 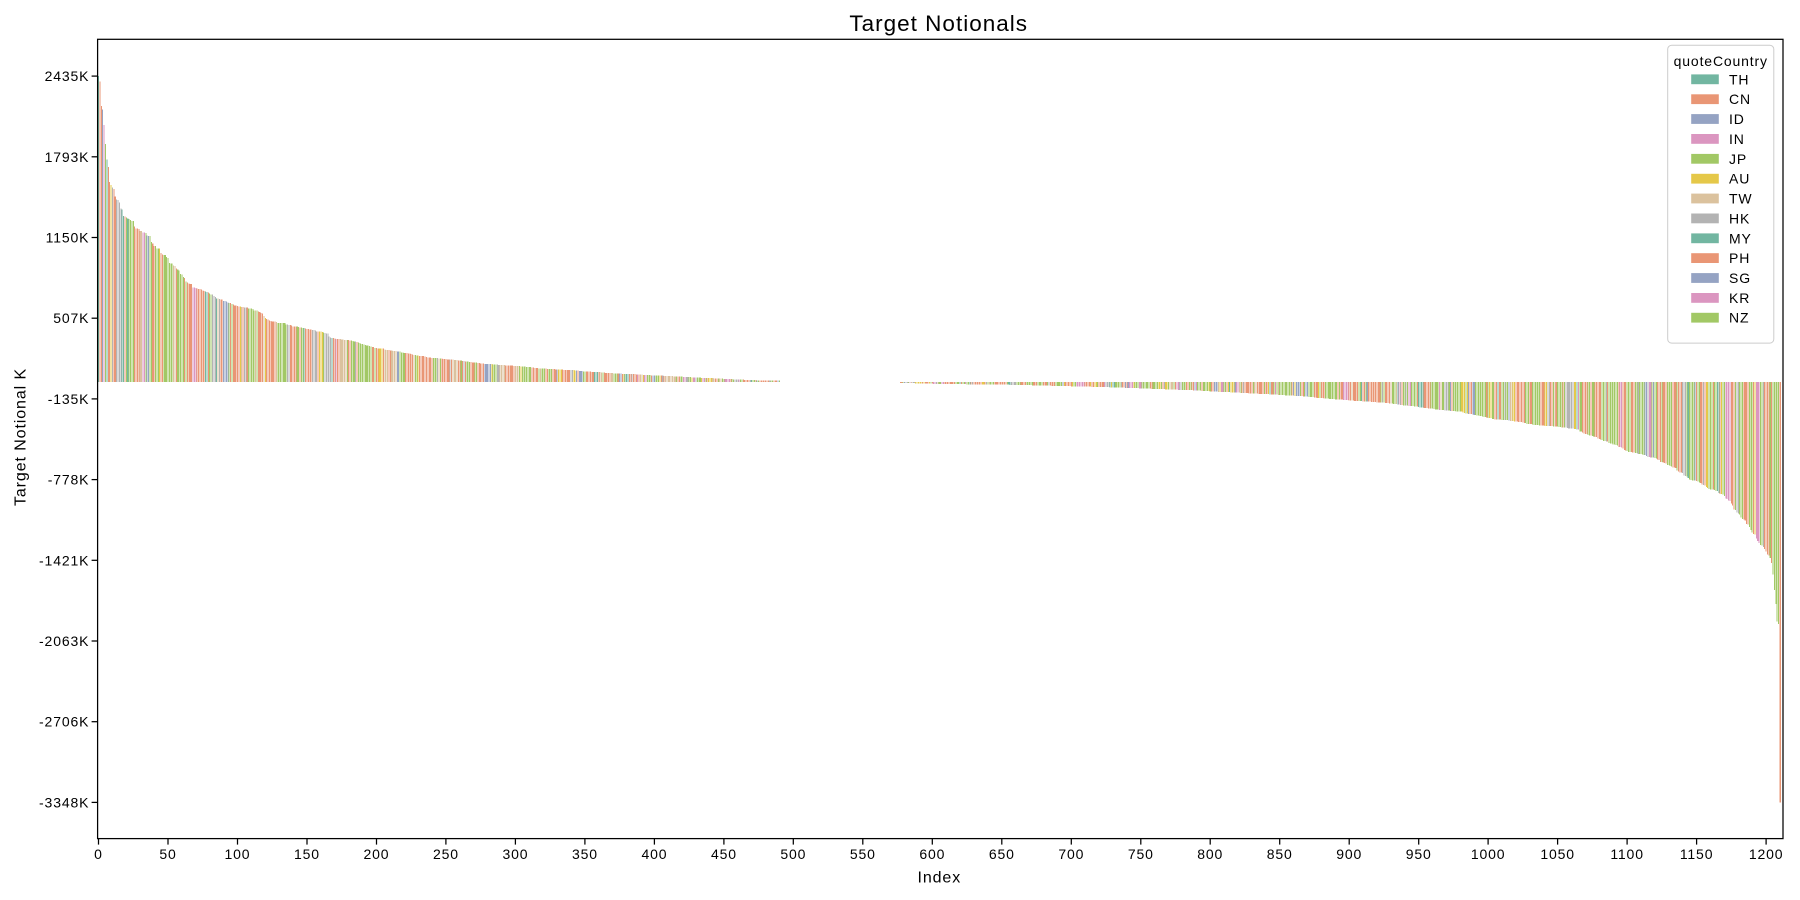 I want to click on svg-text: MY, so click(x=1740, y=238).